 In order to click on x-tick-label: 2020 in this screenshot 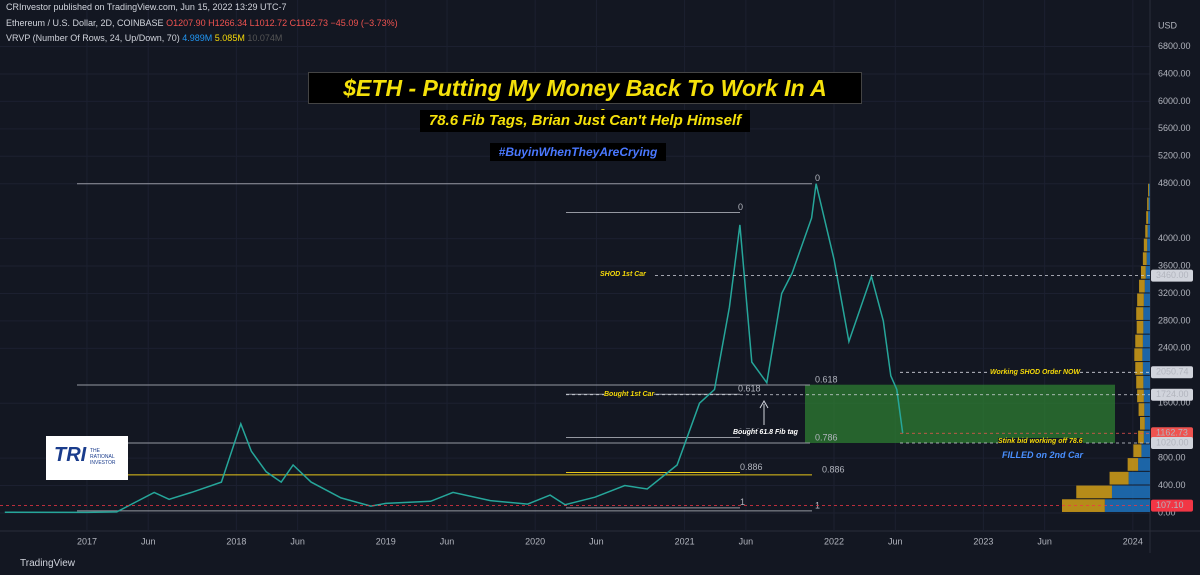, I will do `click(535, 541)`.